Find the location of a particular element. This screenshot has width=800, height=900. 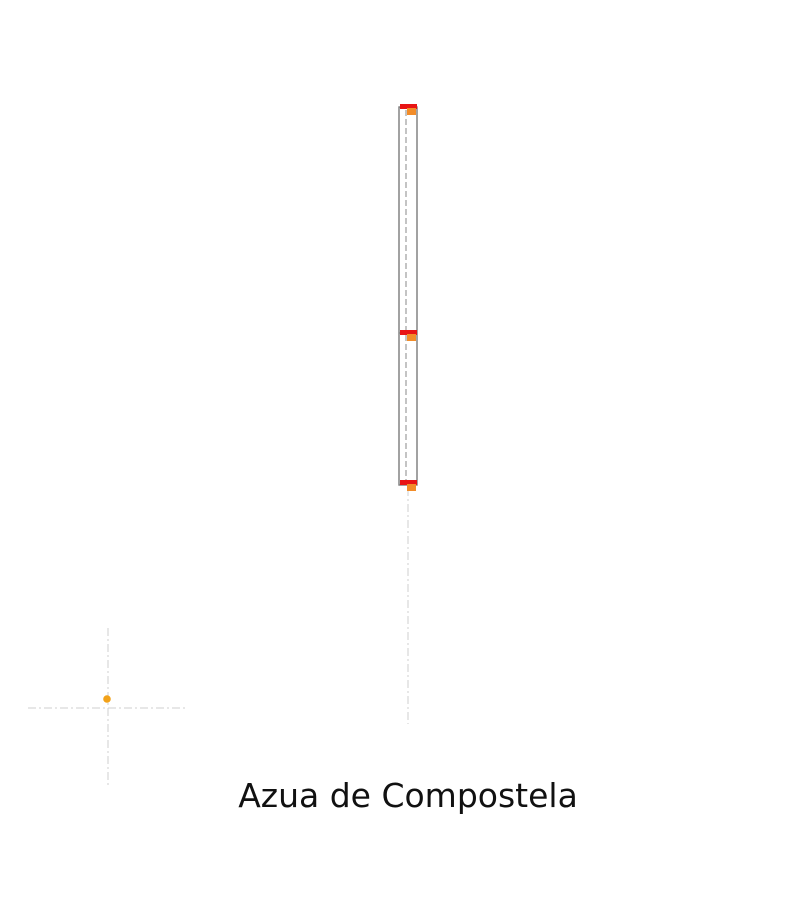

location-caption: Azua de Compostela is located at coordinates (408, 795).